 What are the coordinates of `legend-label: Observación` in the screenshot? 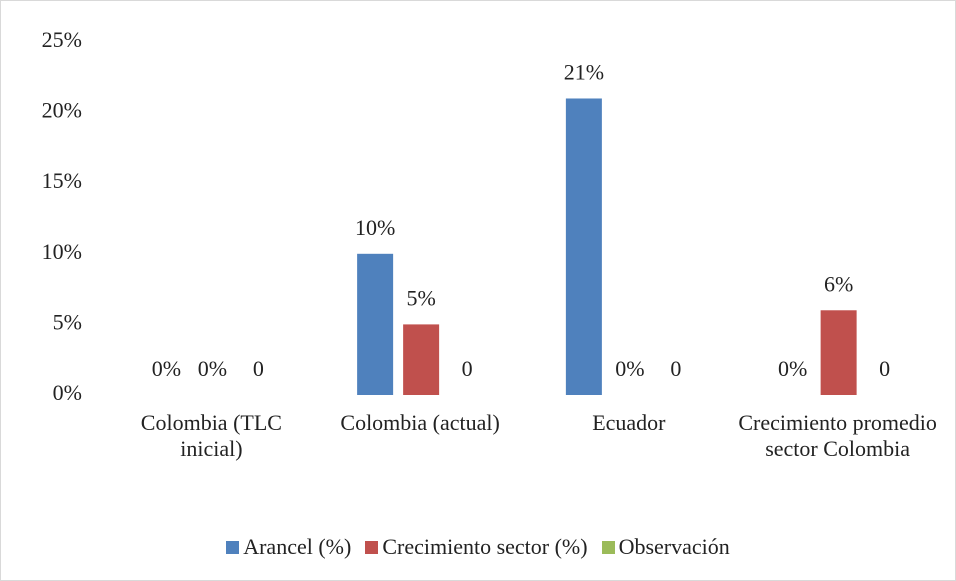 It's located at (674, 546).